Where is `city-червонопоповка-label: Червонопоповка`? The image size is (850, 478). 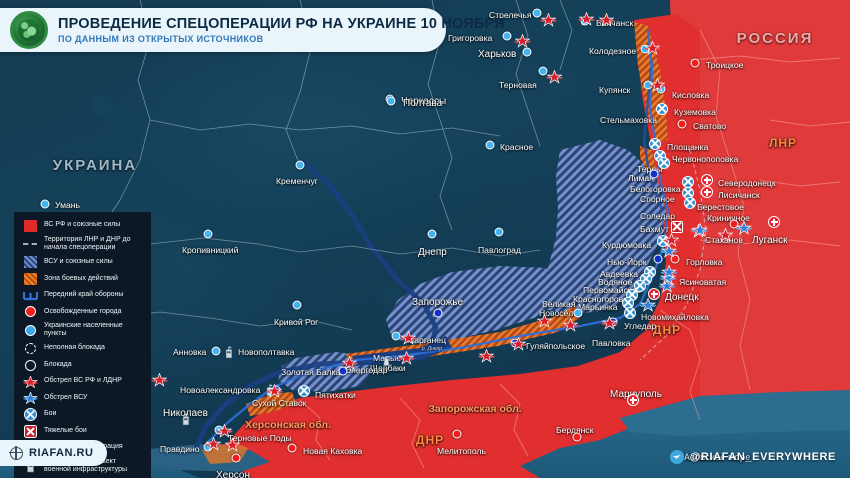 city-червонопоповка-label: Червонопоповка is located at coordinates (705, 159).